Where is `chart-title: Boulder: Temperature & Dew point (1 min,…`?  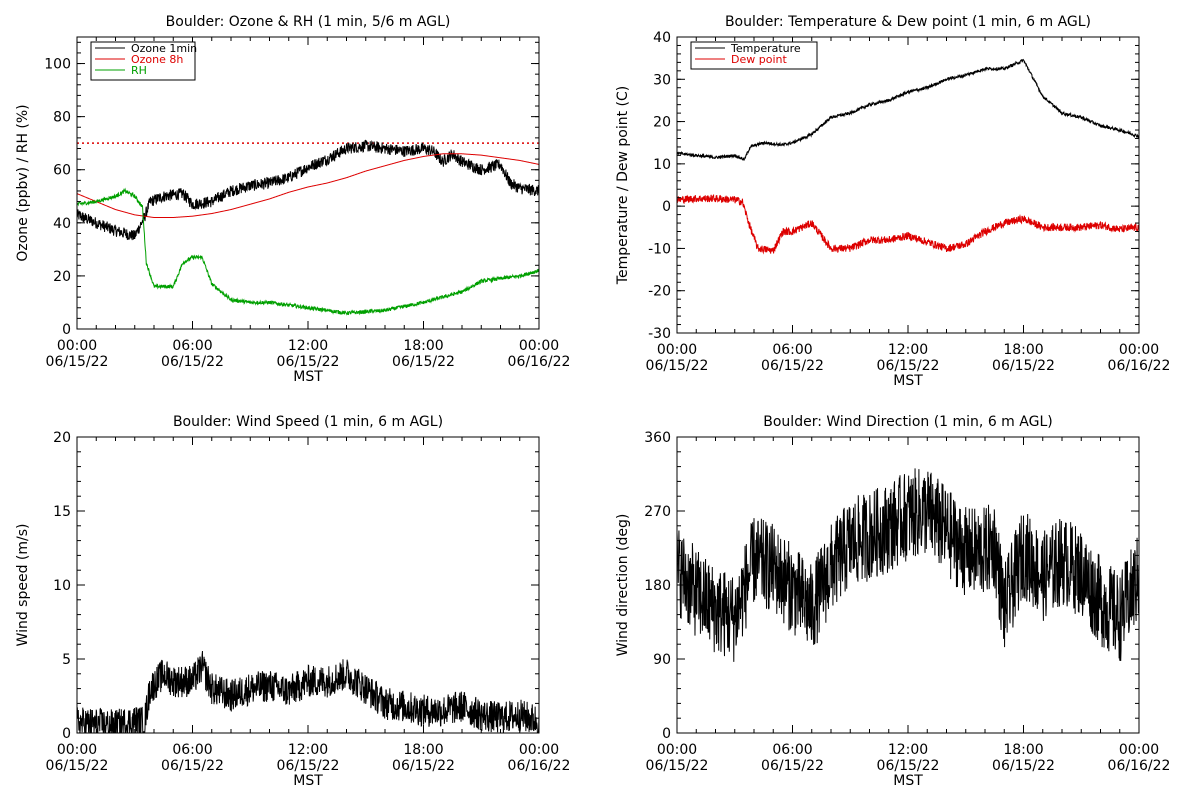
chart-title: Boulder: Temperature & Dew point (1 min,… is located at coordinates (908, 22).